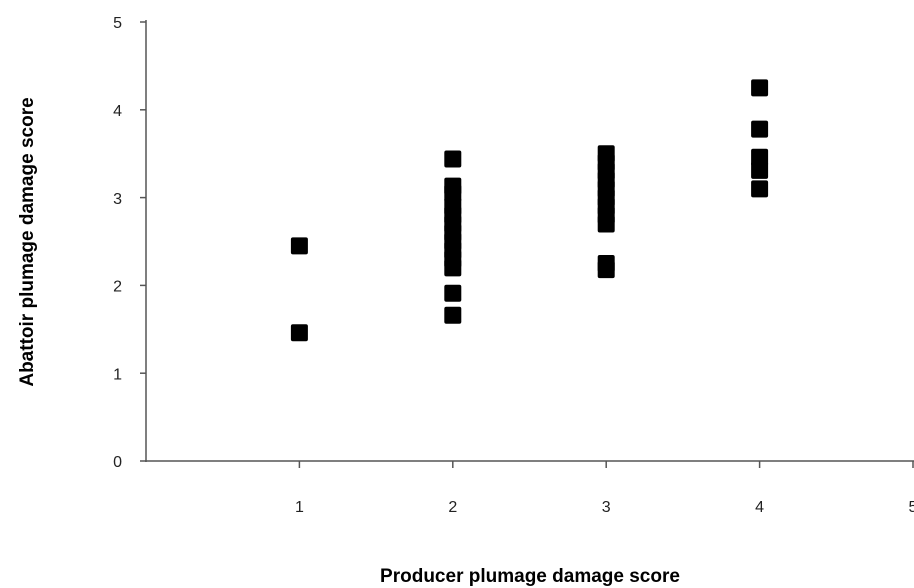  Describe the element at coordinates (759, 507) in the screenshot. I see `x-tick-label: 4` at that location.